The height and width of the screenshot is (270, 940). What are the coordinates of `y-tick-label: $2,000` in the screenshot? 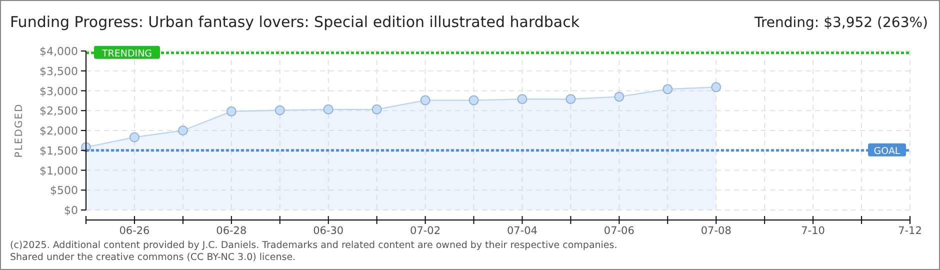 It's located at (59, 131).